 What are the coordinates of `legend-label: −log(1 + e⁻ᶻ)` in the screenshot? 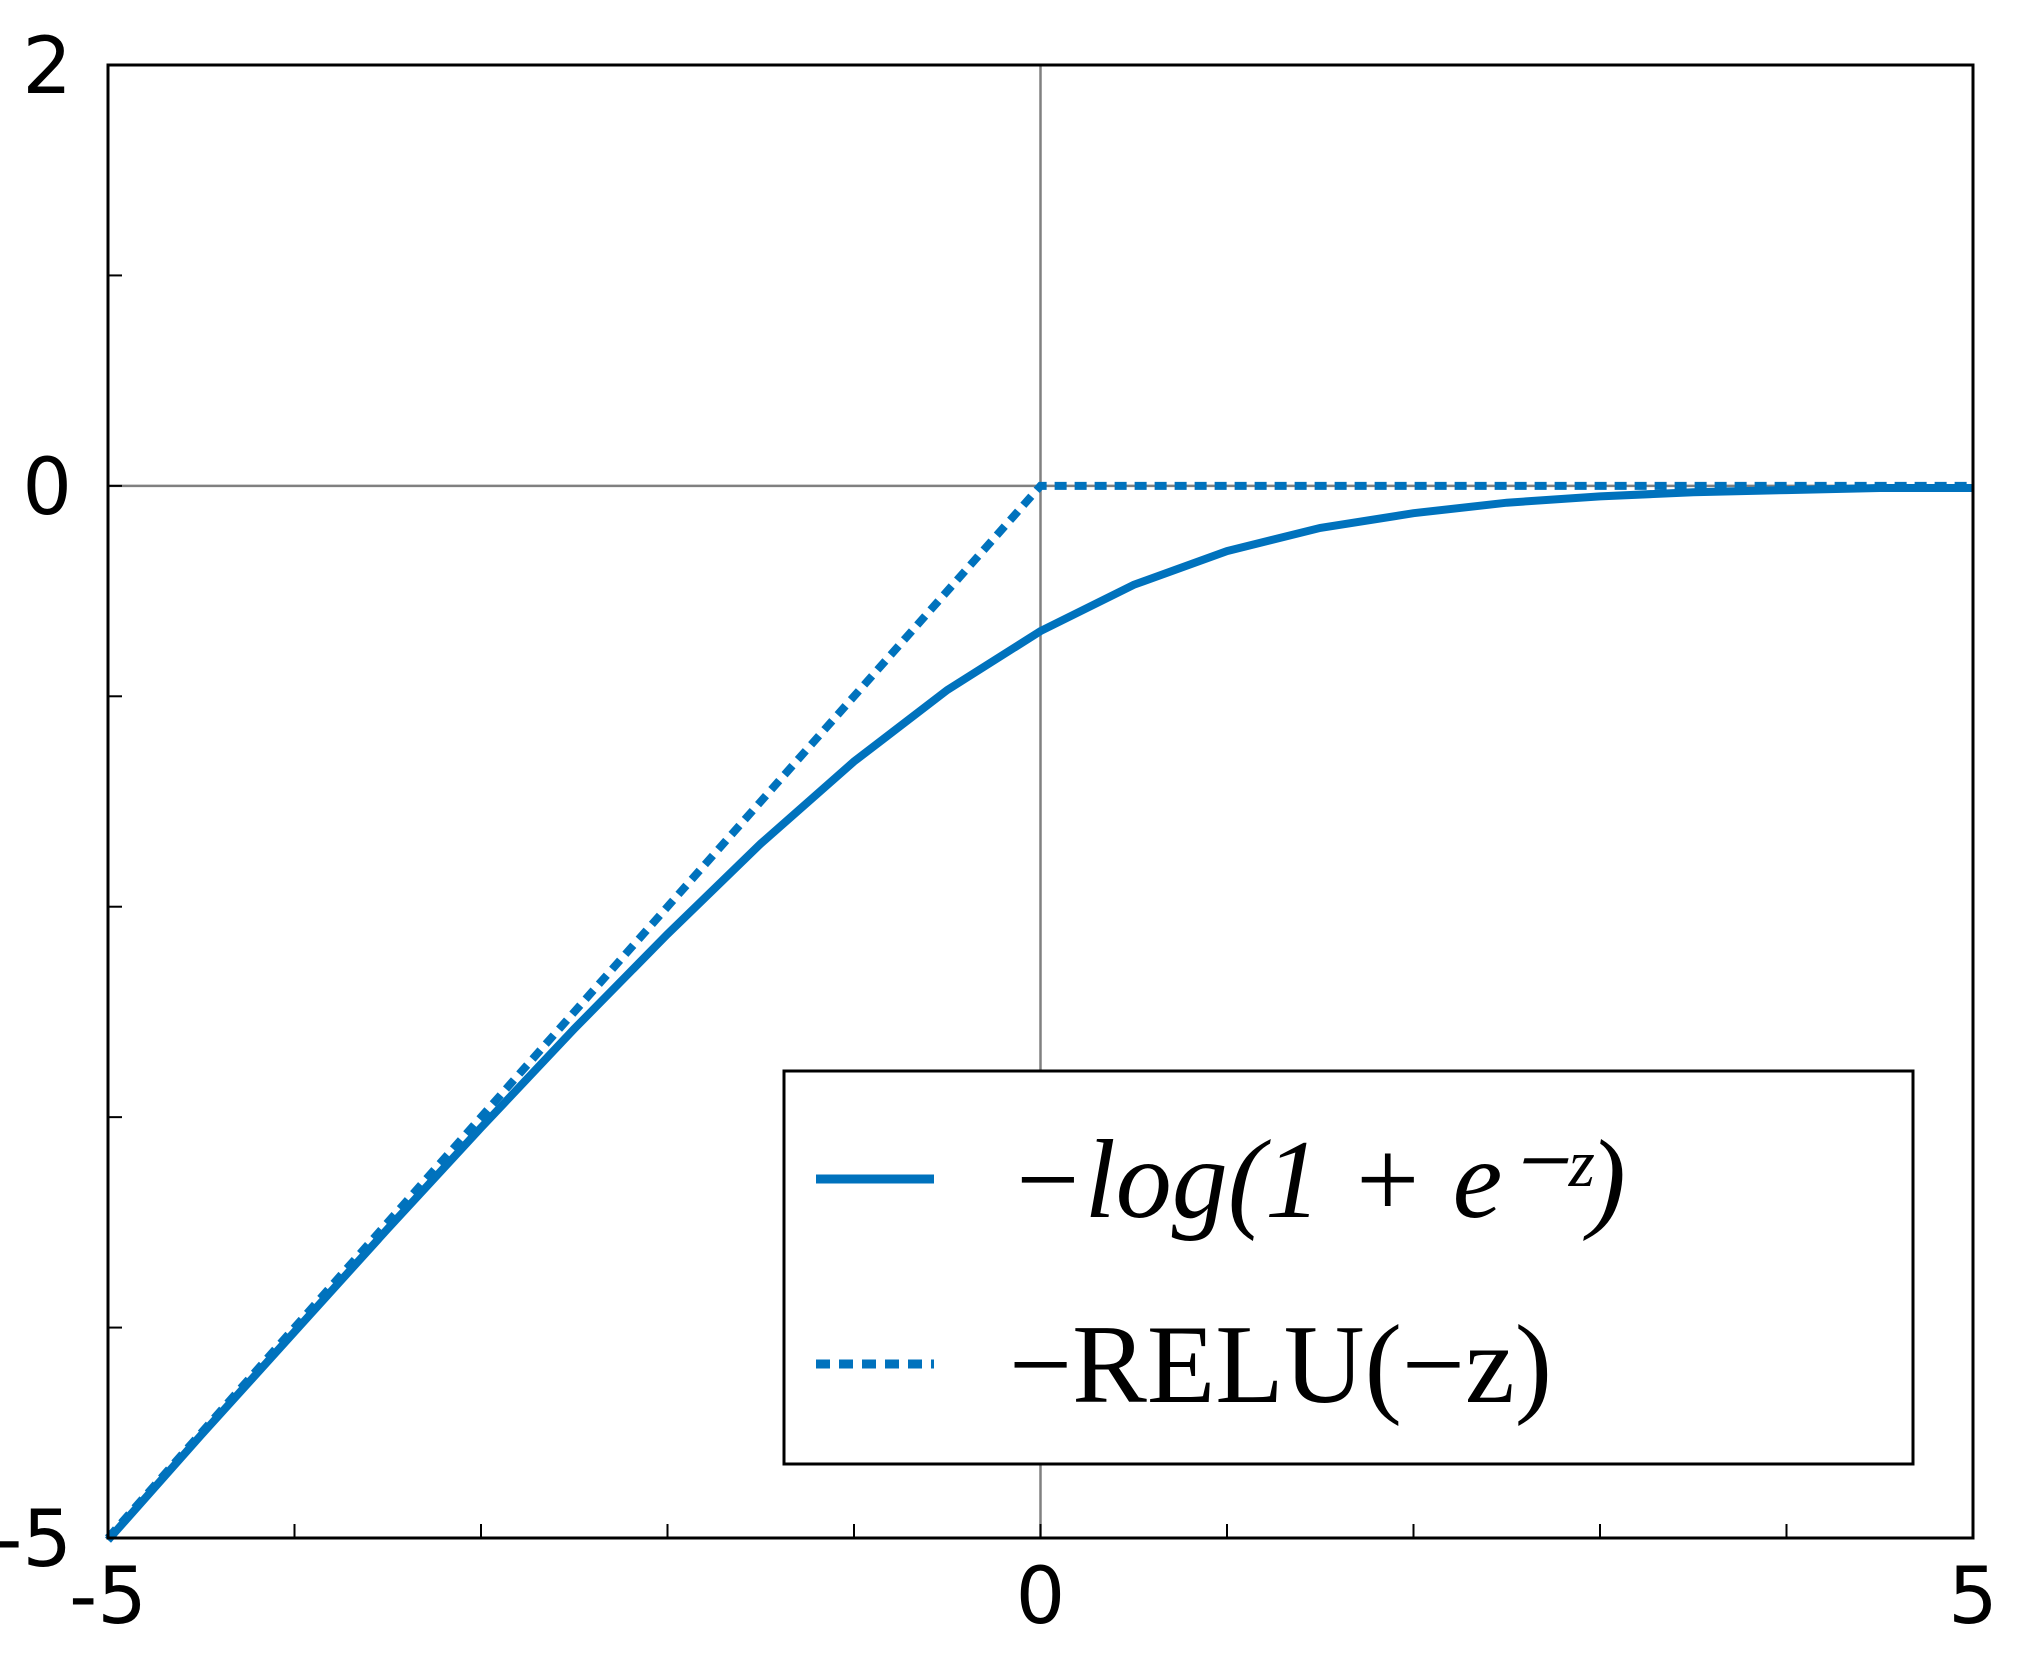 It's located at (1317, 1180).